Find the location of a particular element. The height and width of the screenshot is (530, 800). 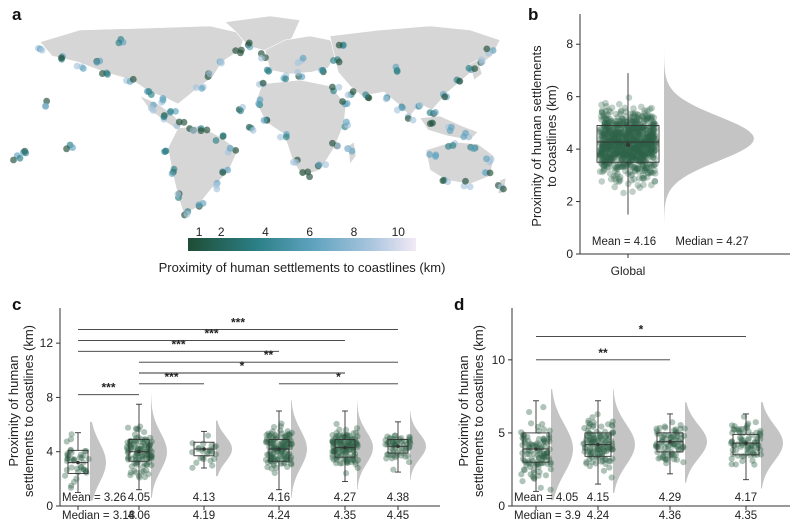

colorbar-tick: 4 is located at coordinates (265, 232).